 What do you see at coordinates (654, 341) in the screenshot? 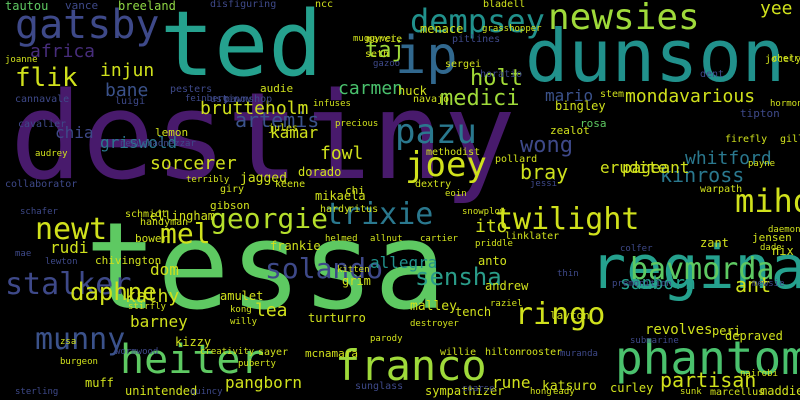
I see `word: submarine` at bounding box center [654, 341].